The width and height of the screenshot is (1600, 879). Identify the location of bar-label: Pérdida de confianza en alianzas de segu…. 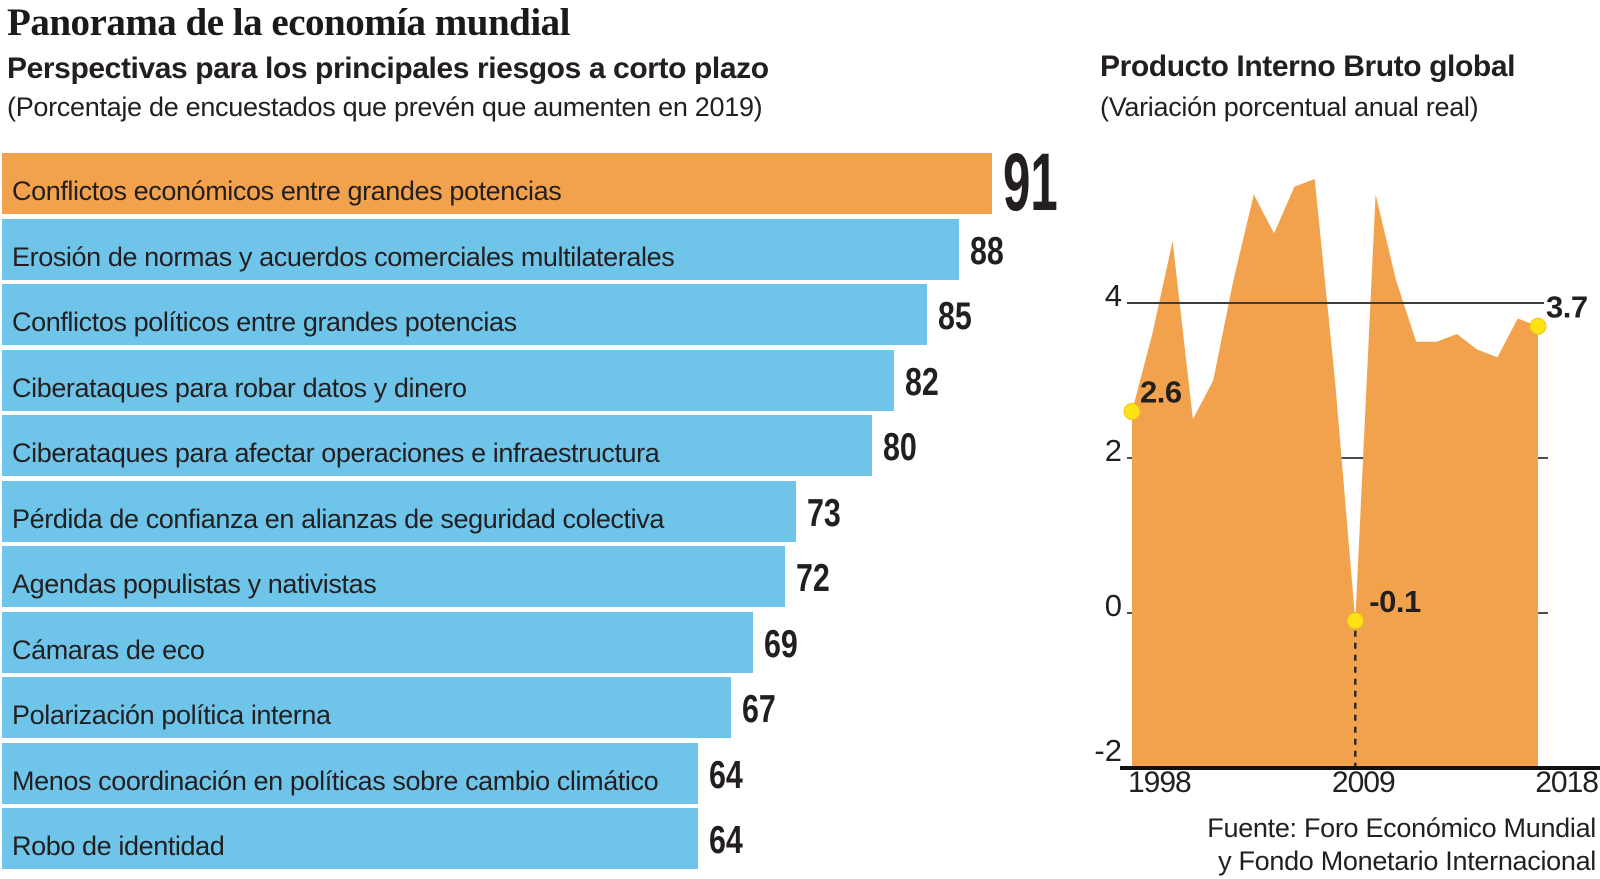
(338, 518).